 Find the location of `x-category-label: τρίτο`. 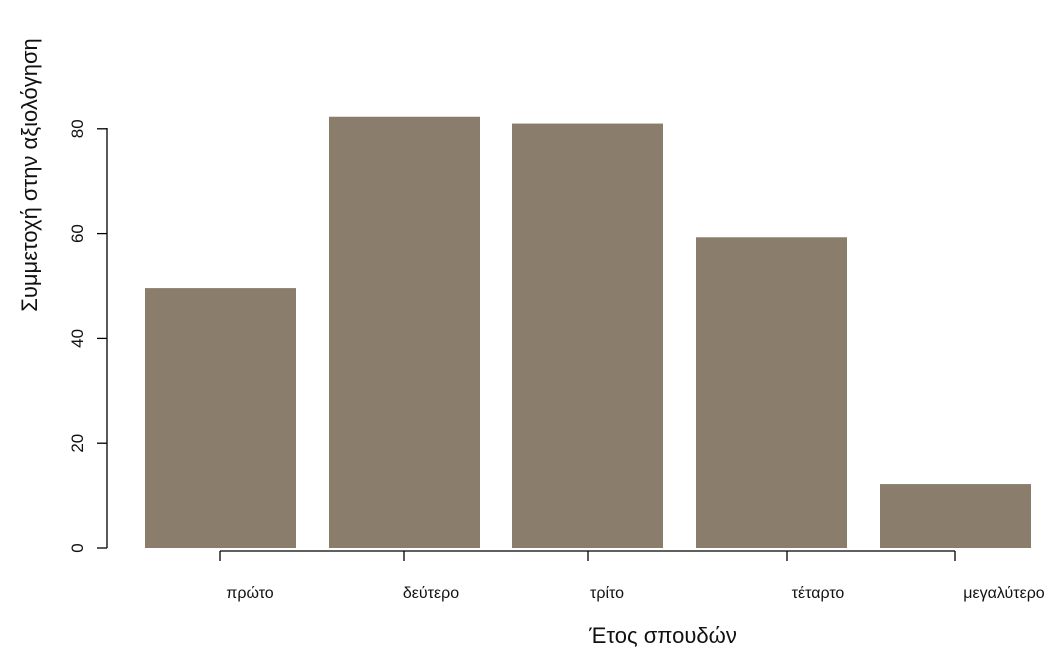

x-category-label: τρίτο is located at coordinates (607, 593).